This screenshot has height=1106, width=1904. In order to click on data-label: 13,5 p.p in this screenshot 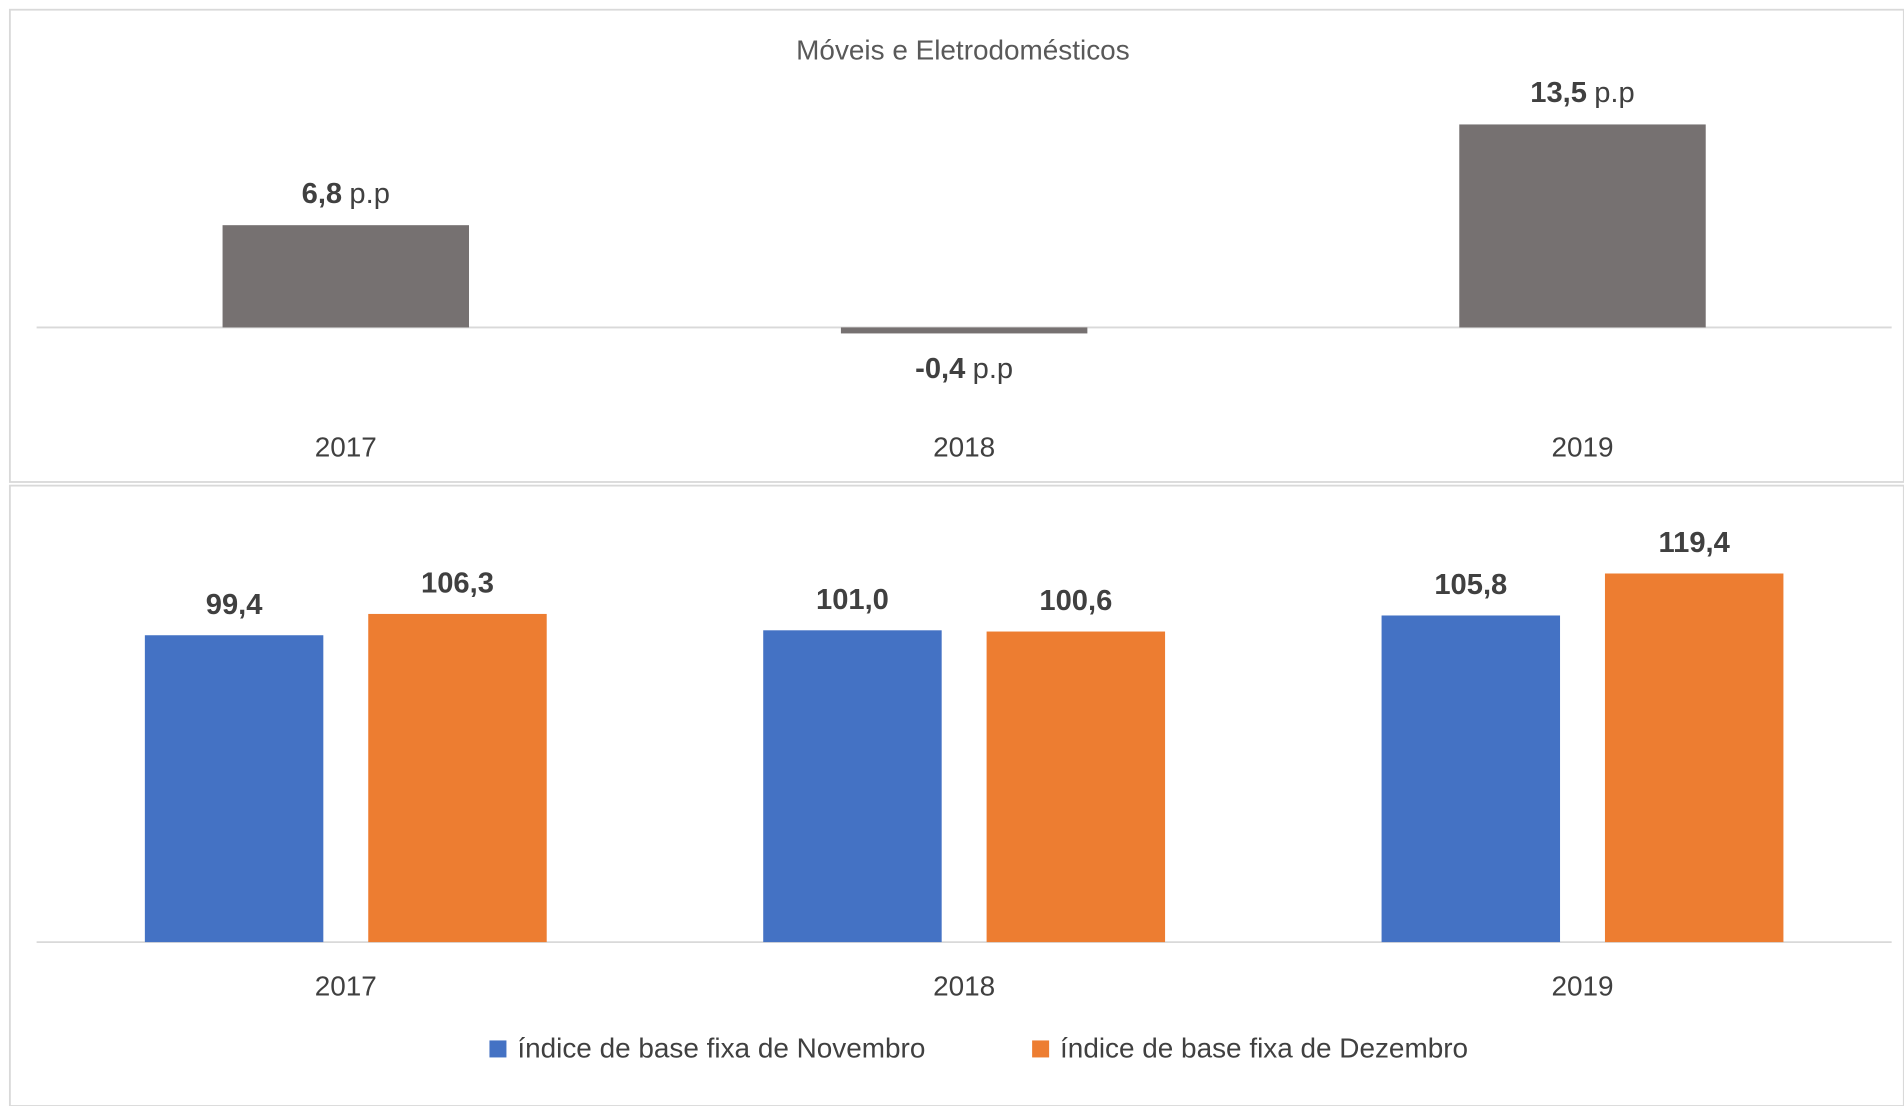, I will do `click(1582, 93)`.